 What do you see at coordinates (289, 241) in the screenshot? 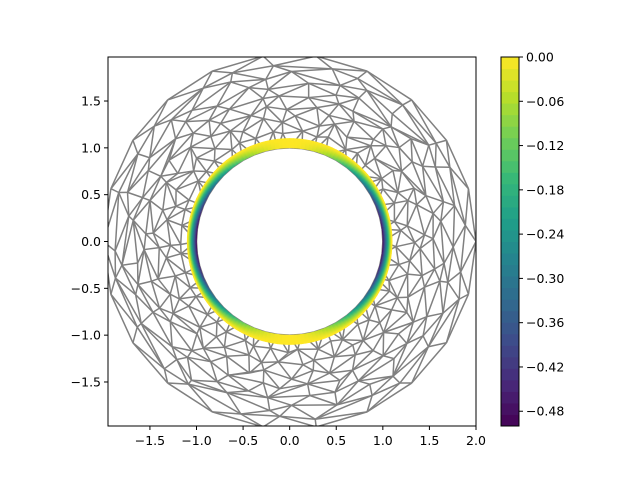
I see `contour-fill` at bounding box center [289, 241].